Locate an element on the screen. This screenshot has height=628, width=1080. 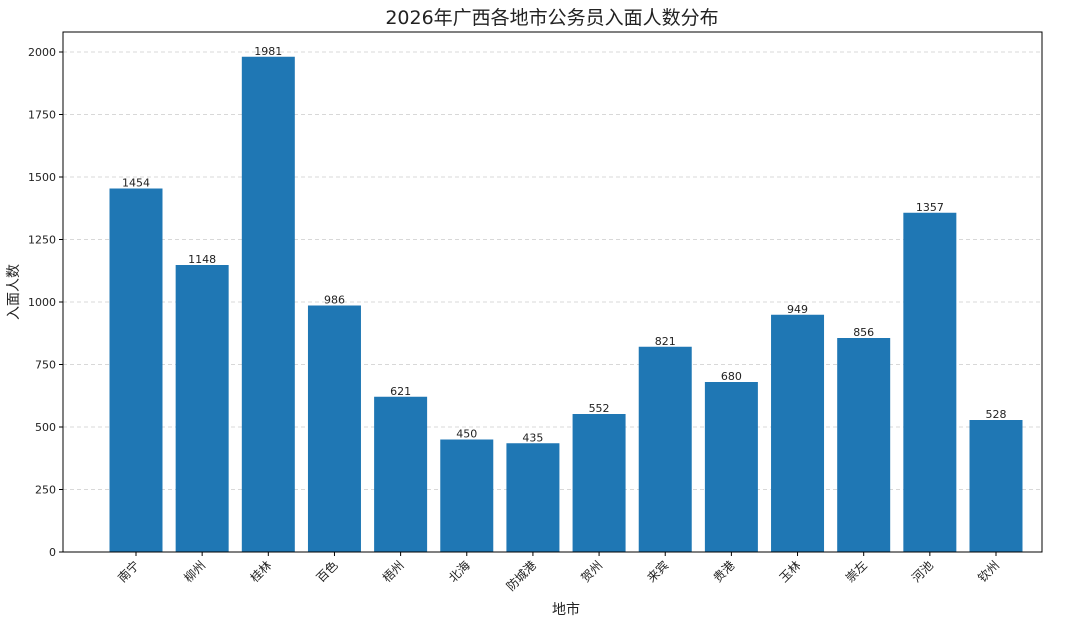
x-tick-label: 河池 is located at coordinates (922, 571).